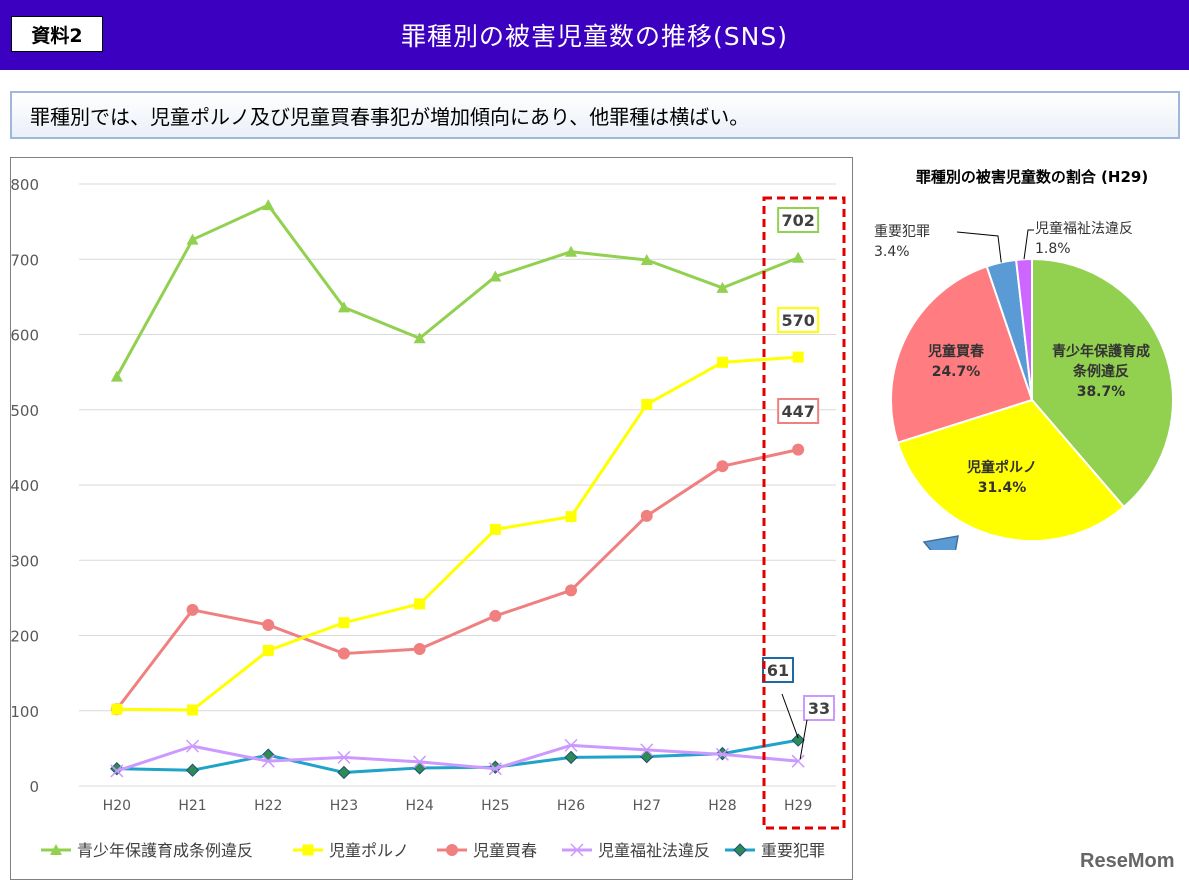  Describe the element at coordinates (25, 260) in the screenshot. I see `y-tick-label: 700` at that location.